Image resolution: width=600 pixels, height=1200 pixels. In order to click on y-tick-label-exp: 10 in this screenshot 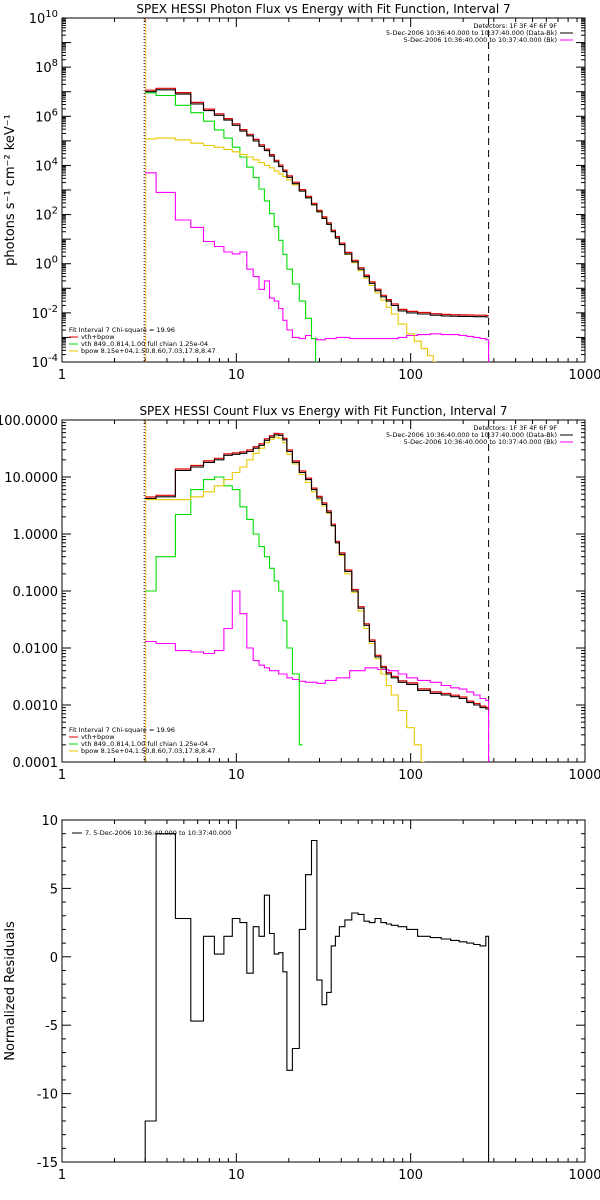, I will do `click(51, 14)`.